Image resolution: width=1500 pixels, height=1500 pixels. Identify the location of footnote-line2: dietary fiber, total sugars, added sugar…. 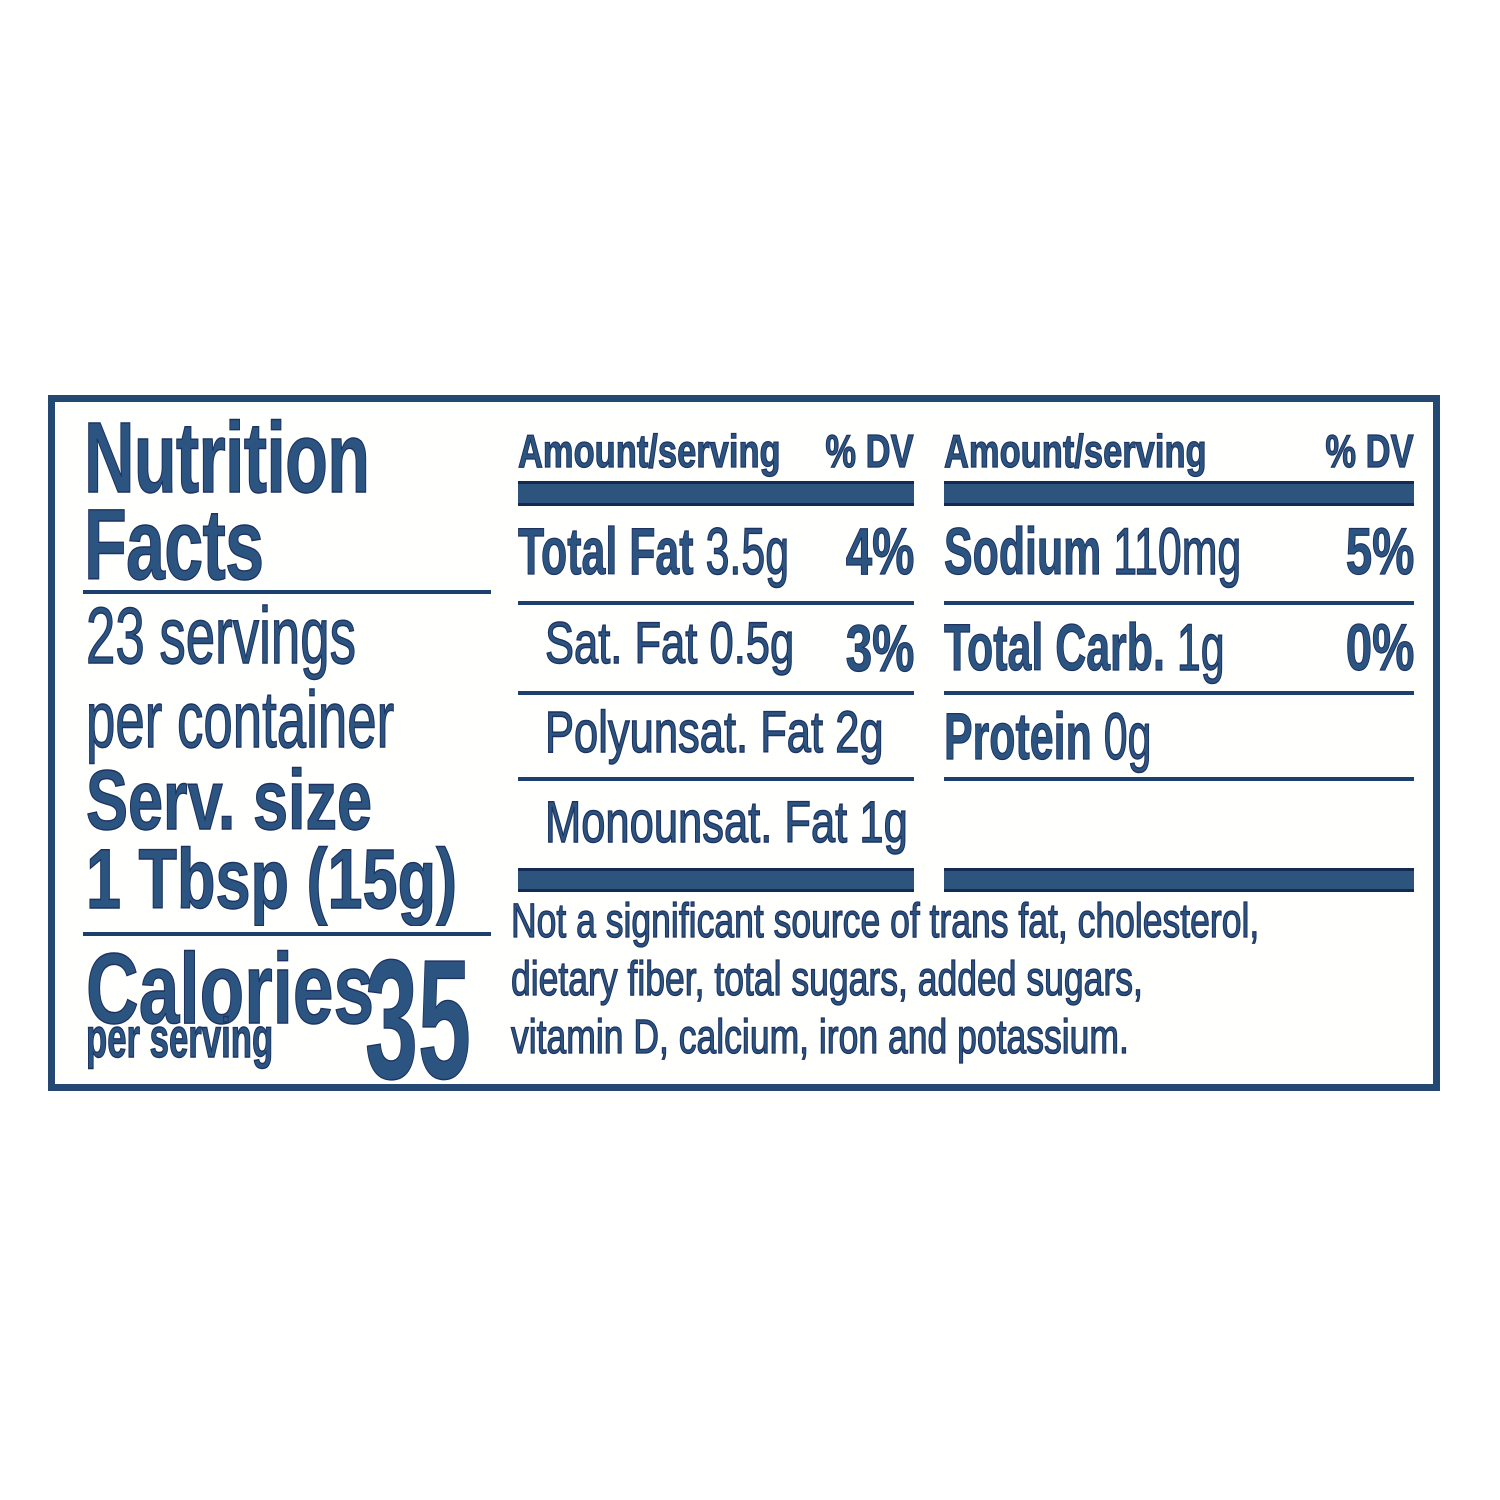
(827, 979).